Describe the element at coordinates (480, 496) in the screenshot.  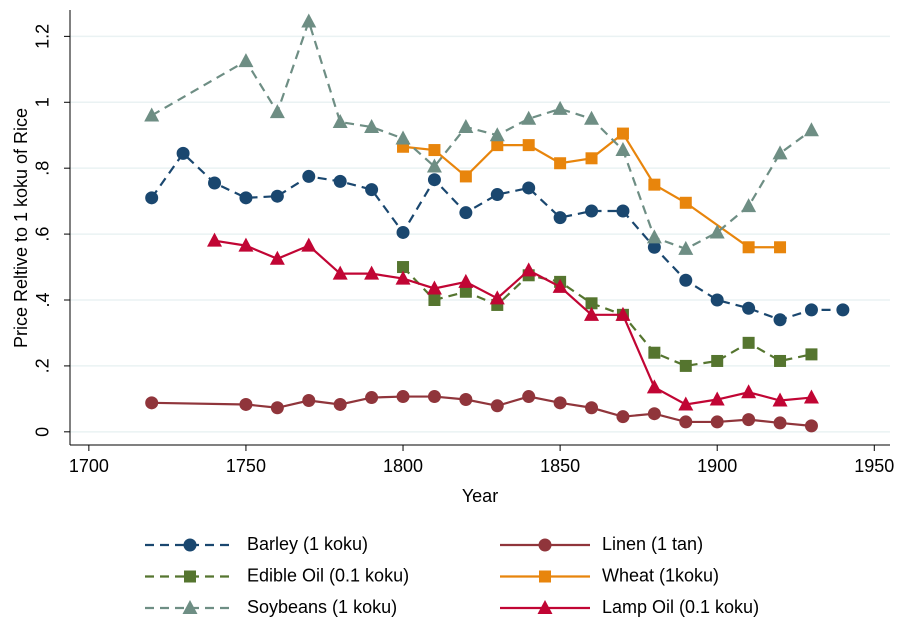
I see `x-axis-title: Year` at that location.